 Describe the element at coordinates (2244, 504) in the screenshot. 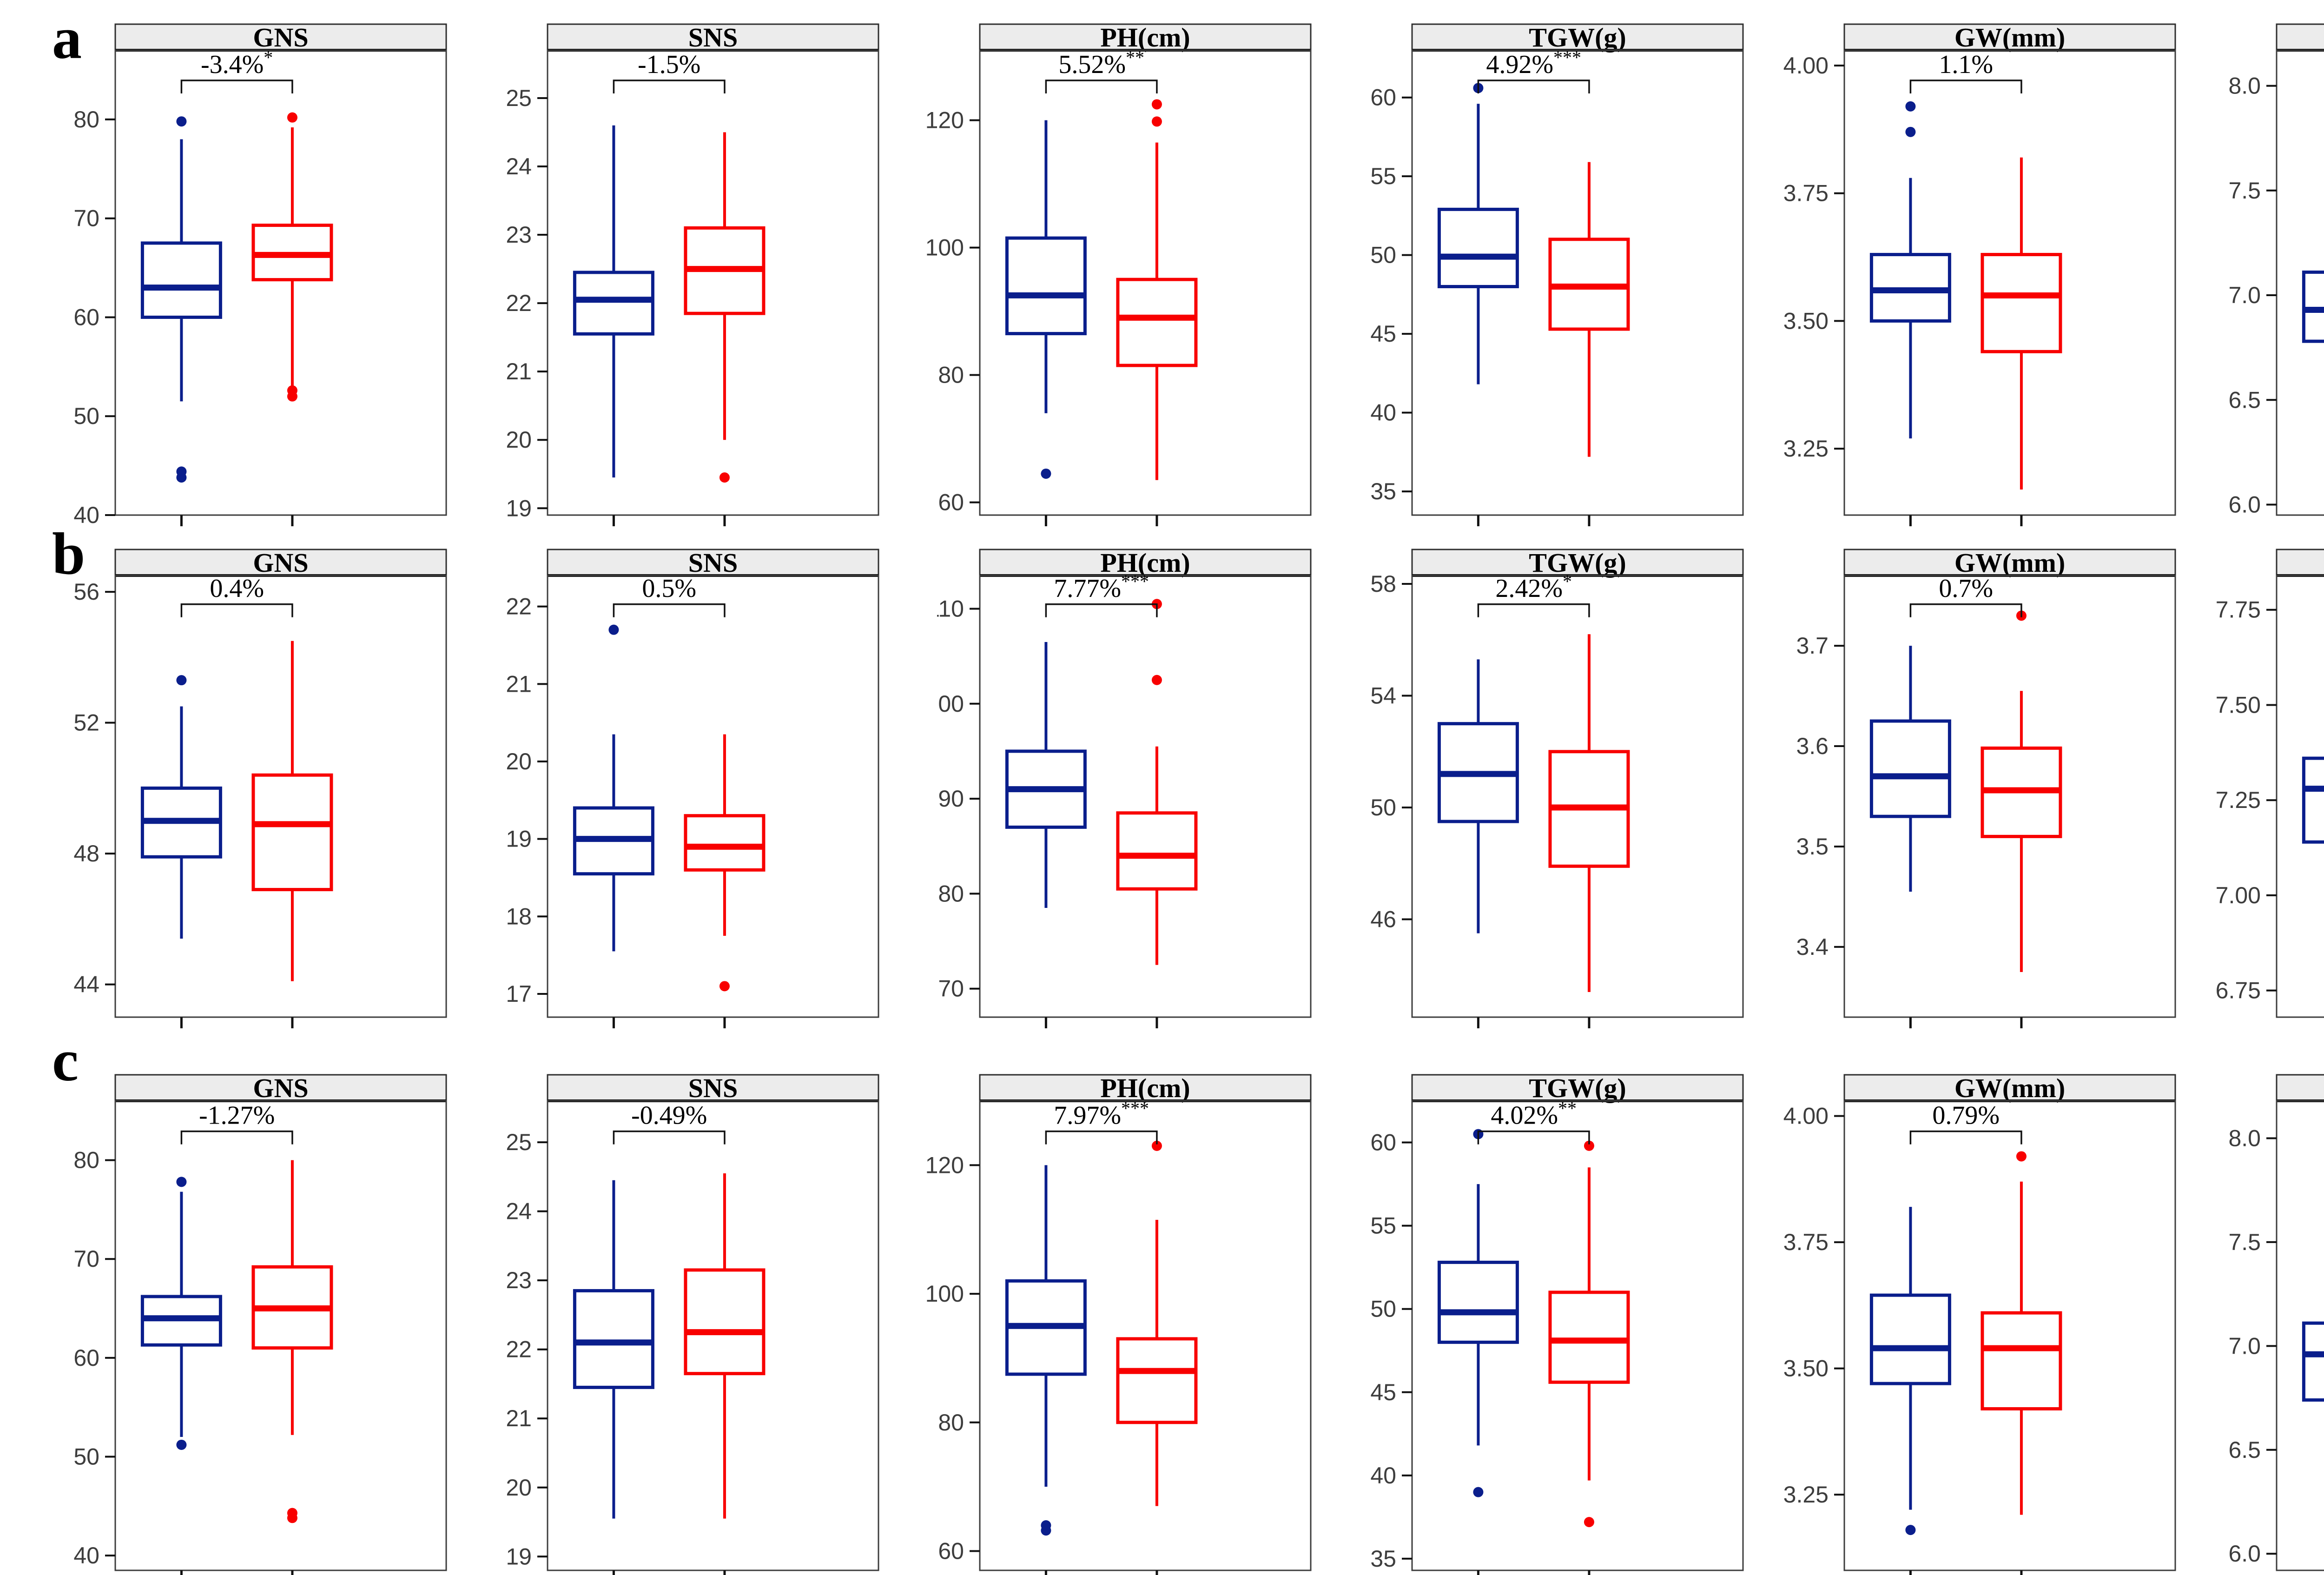

I see `y-tick-label: 6.0` at that location.